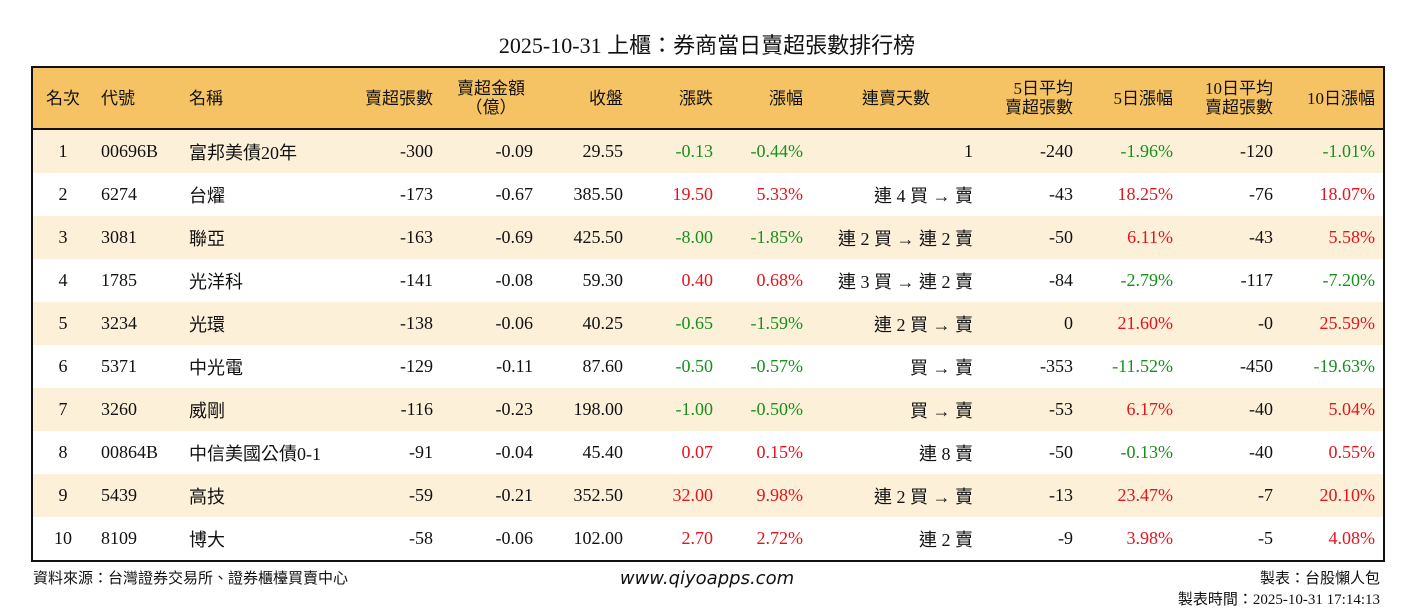 The height and width of the screenshot is (612, 1414). I want to click on table-cell: -0.13, so click(676, 151).